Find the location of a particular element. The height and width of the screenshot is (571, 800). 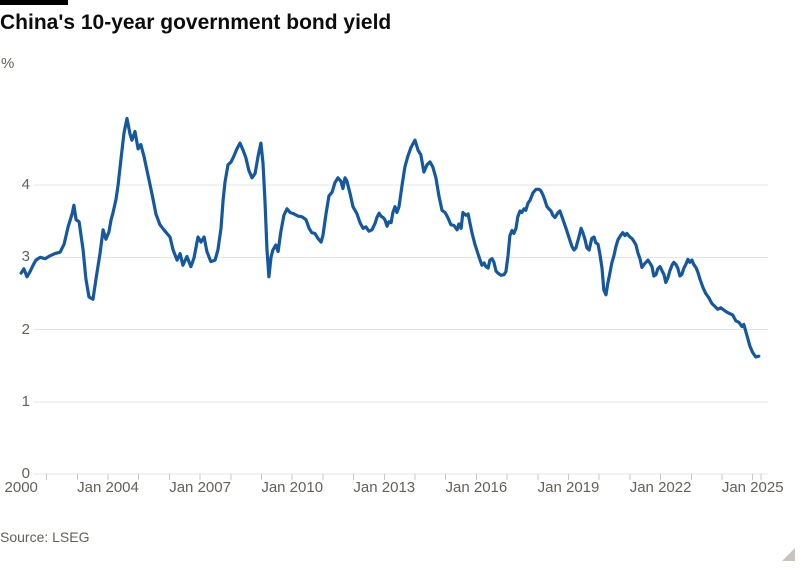

x-axis-label-jan-2019: Jan 2019 is located at coordinates (568, 487).